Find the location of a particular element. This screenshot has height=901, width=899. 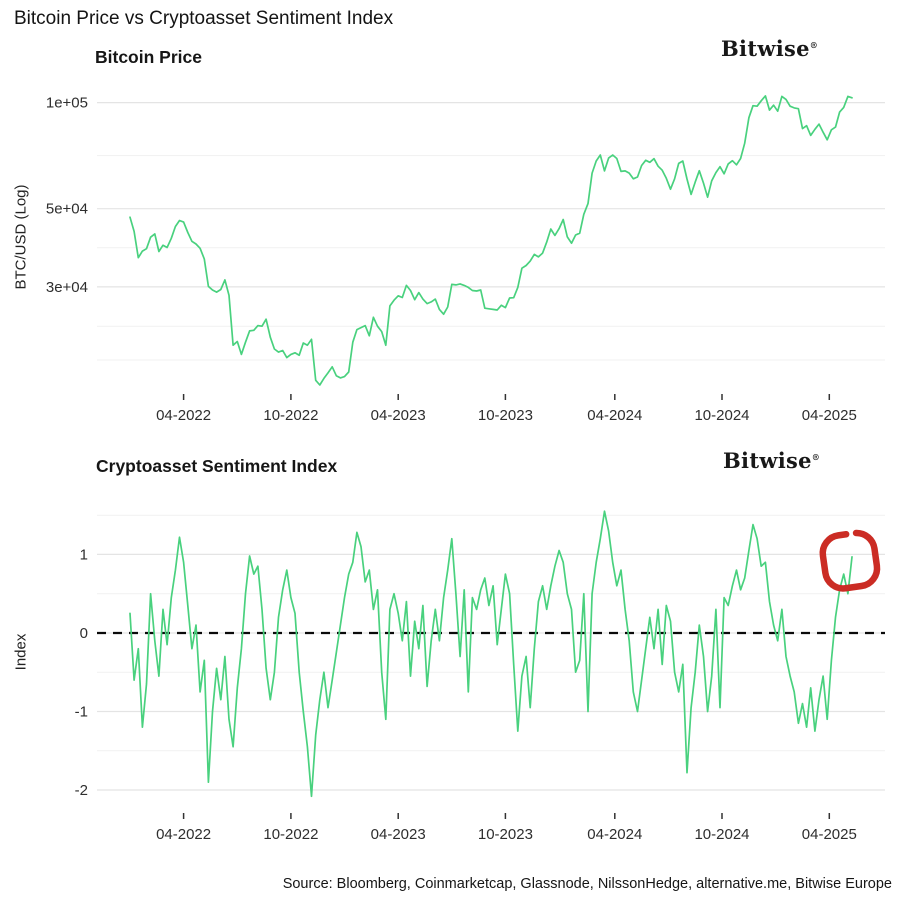

y-axis-tick-label: 0 is located at coordinates (84, 633).